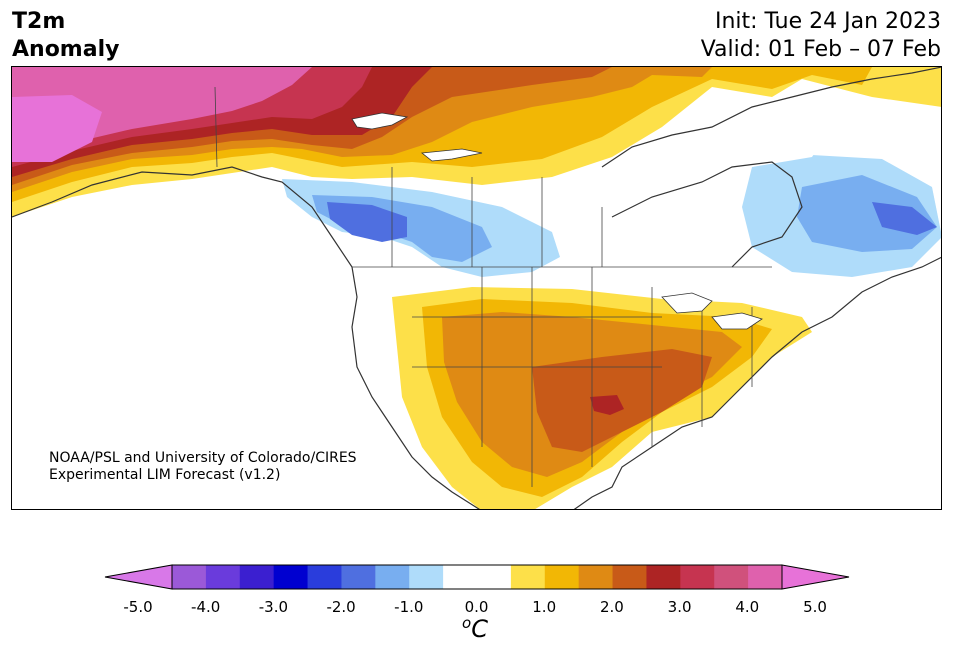 Image resolution: width=953 pixels, height=656 pixels. What do you see at coordinates (611, 607) in the screenshot?
I see `colorbar-tick-label: 2.0` at bounding box center [611, 607].